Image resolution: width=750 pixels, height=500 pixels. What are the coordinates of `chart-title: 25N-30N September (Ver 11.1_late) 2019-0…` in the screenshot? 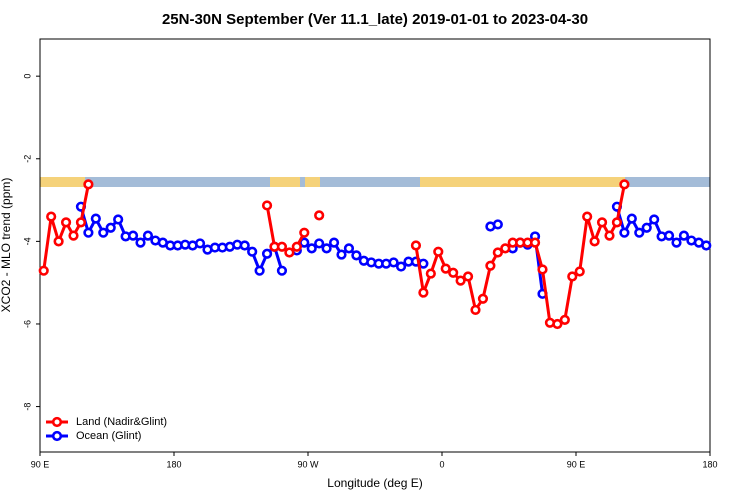 It's located at (375, 19).